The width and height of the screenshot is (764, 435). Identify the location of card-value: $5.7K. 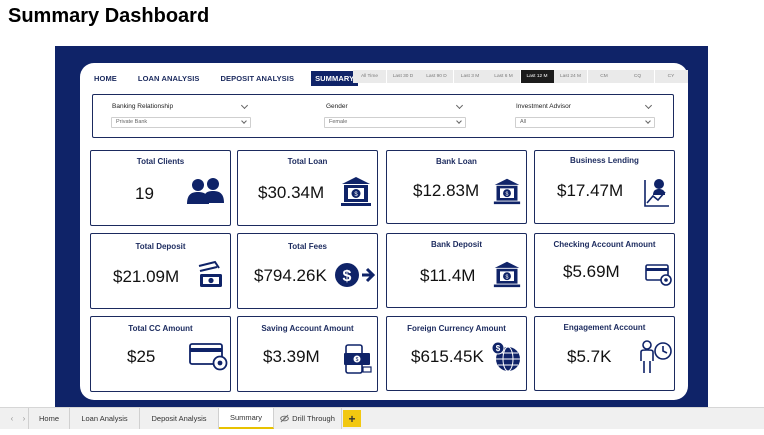
(589, 356).